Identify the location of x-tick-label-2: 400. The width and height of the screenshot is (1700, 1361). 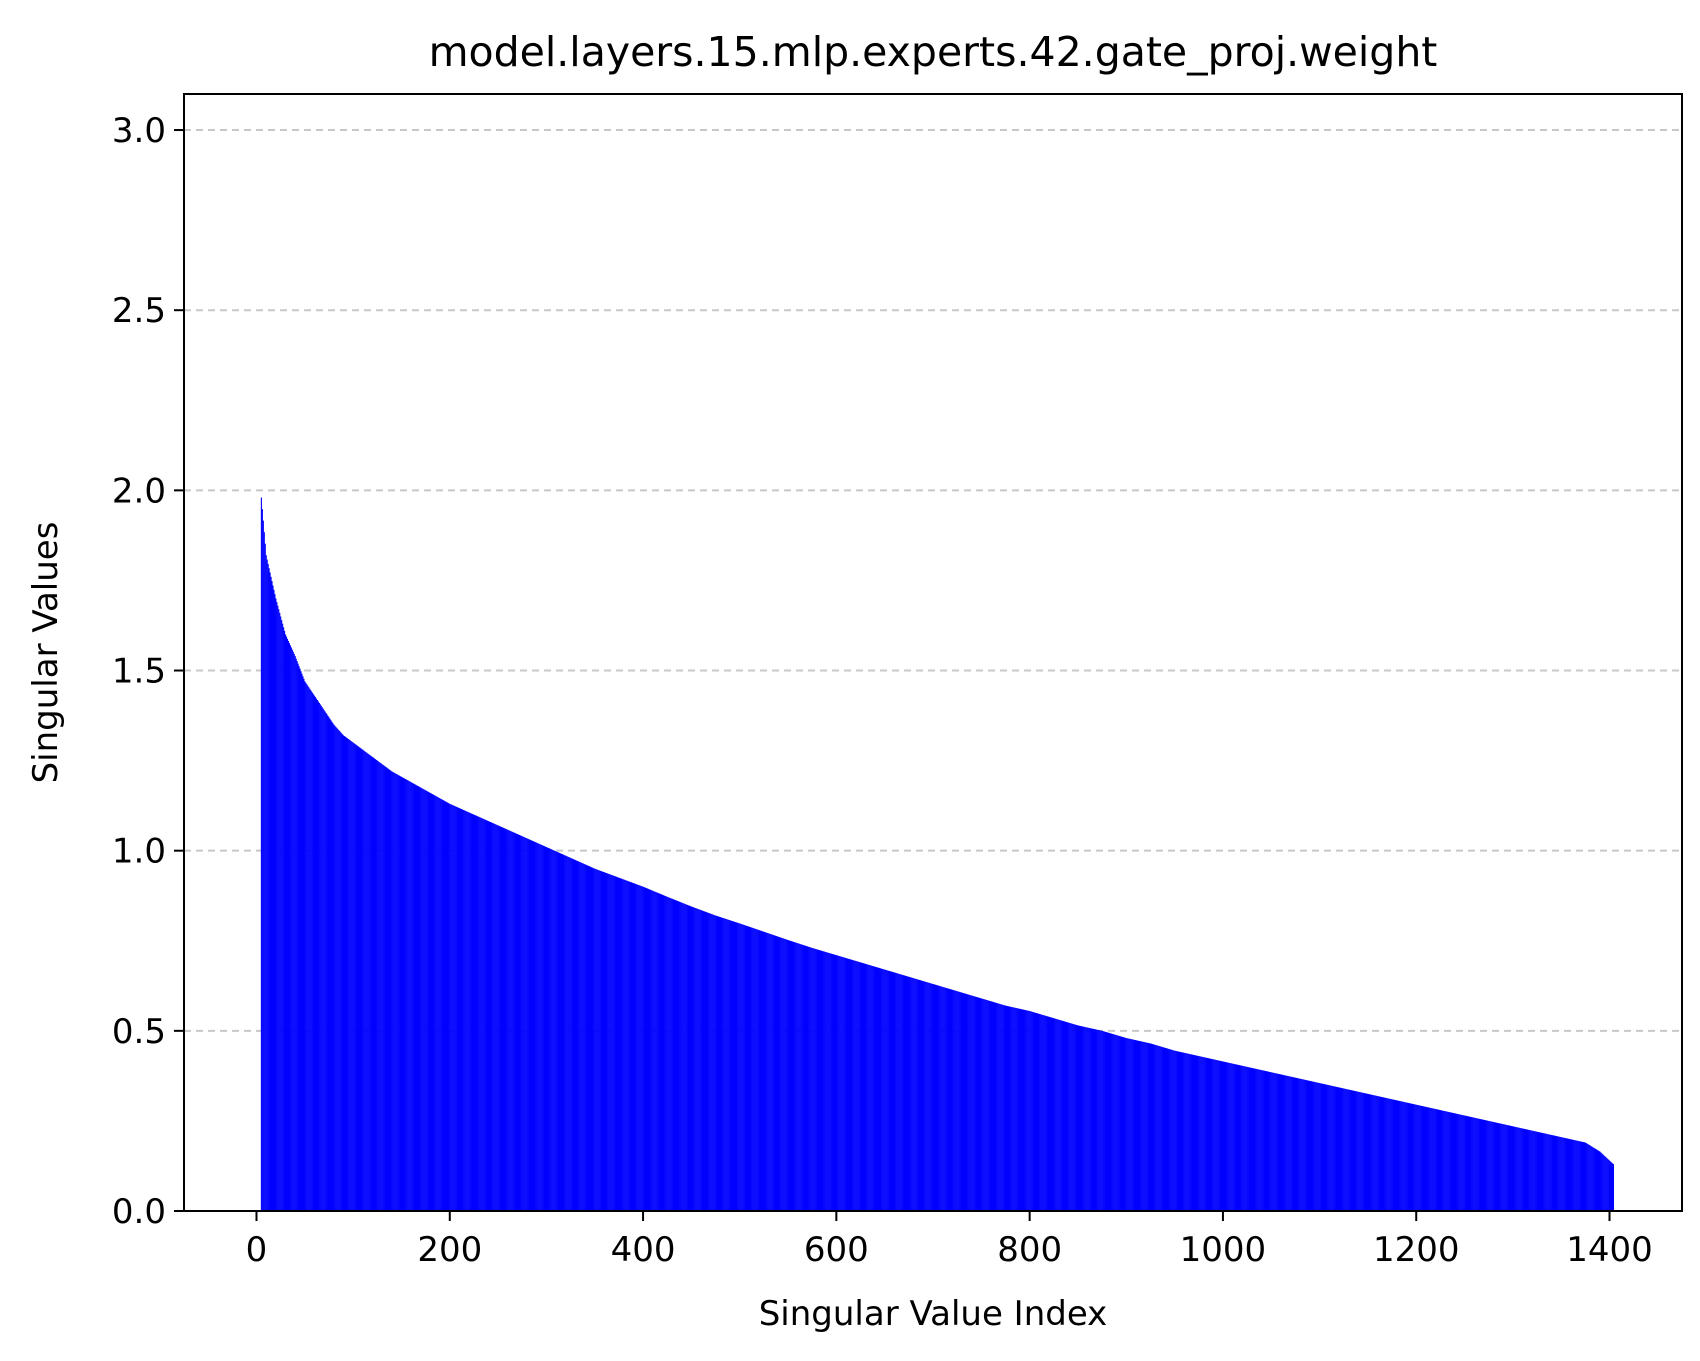
(643, 1250).